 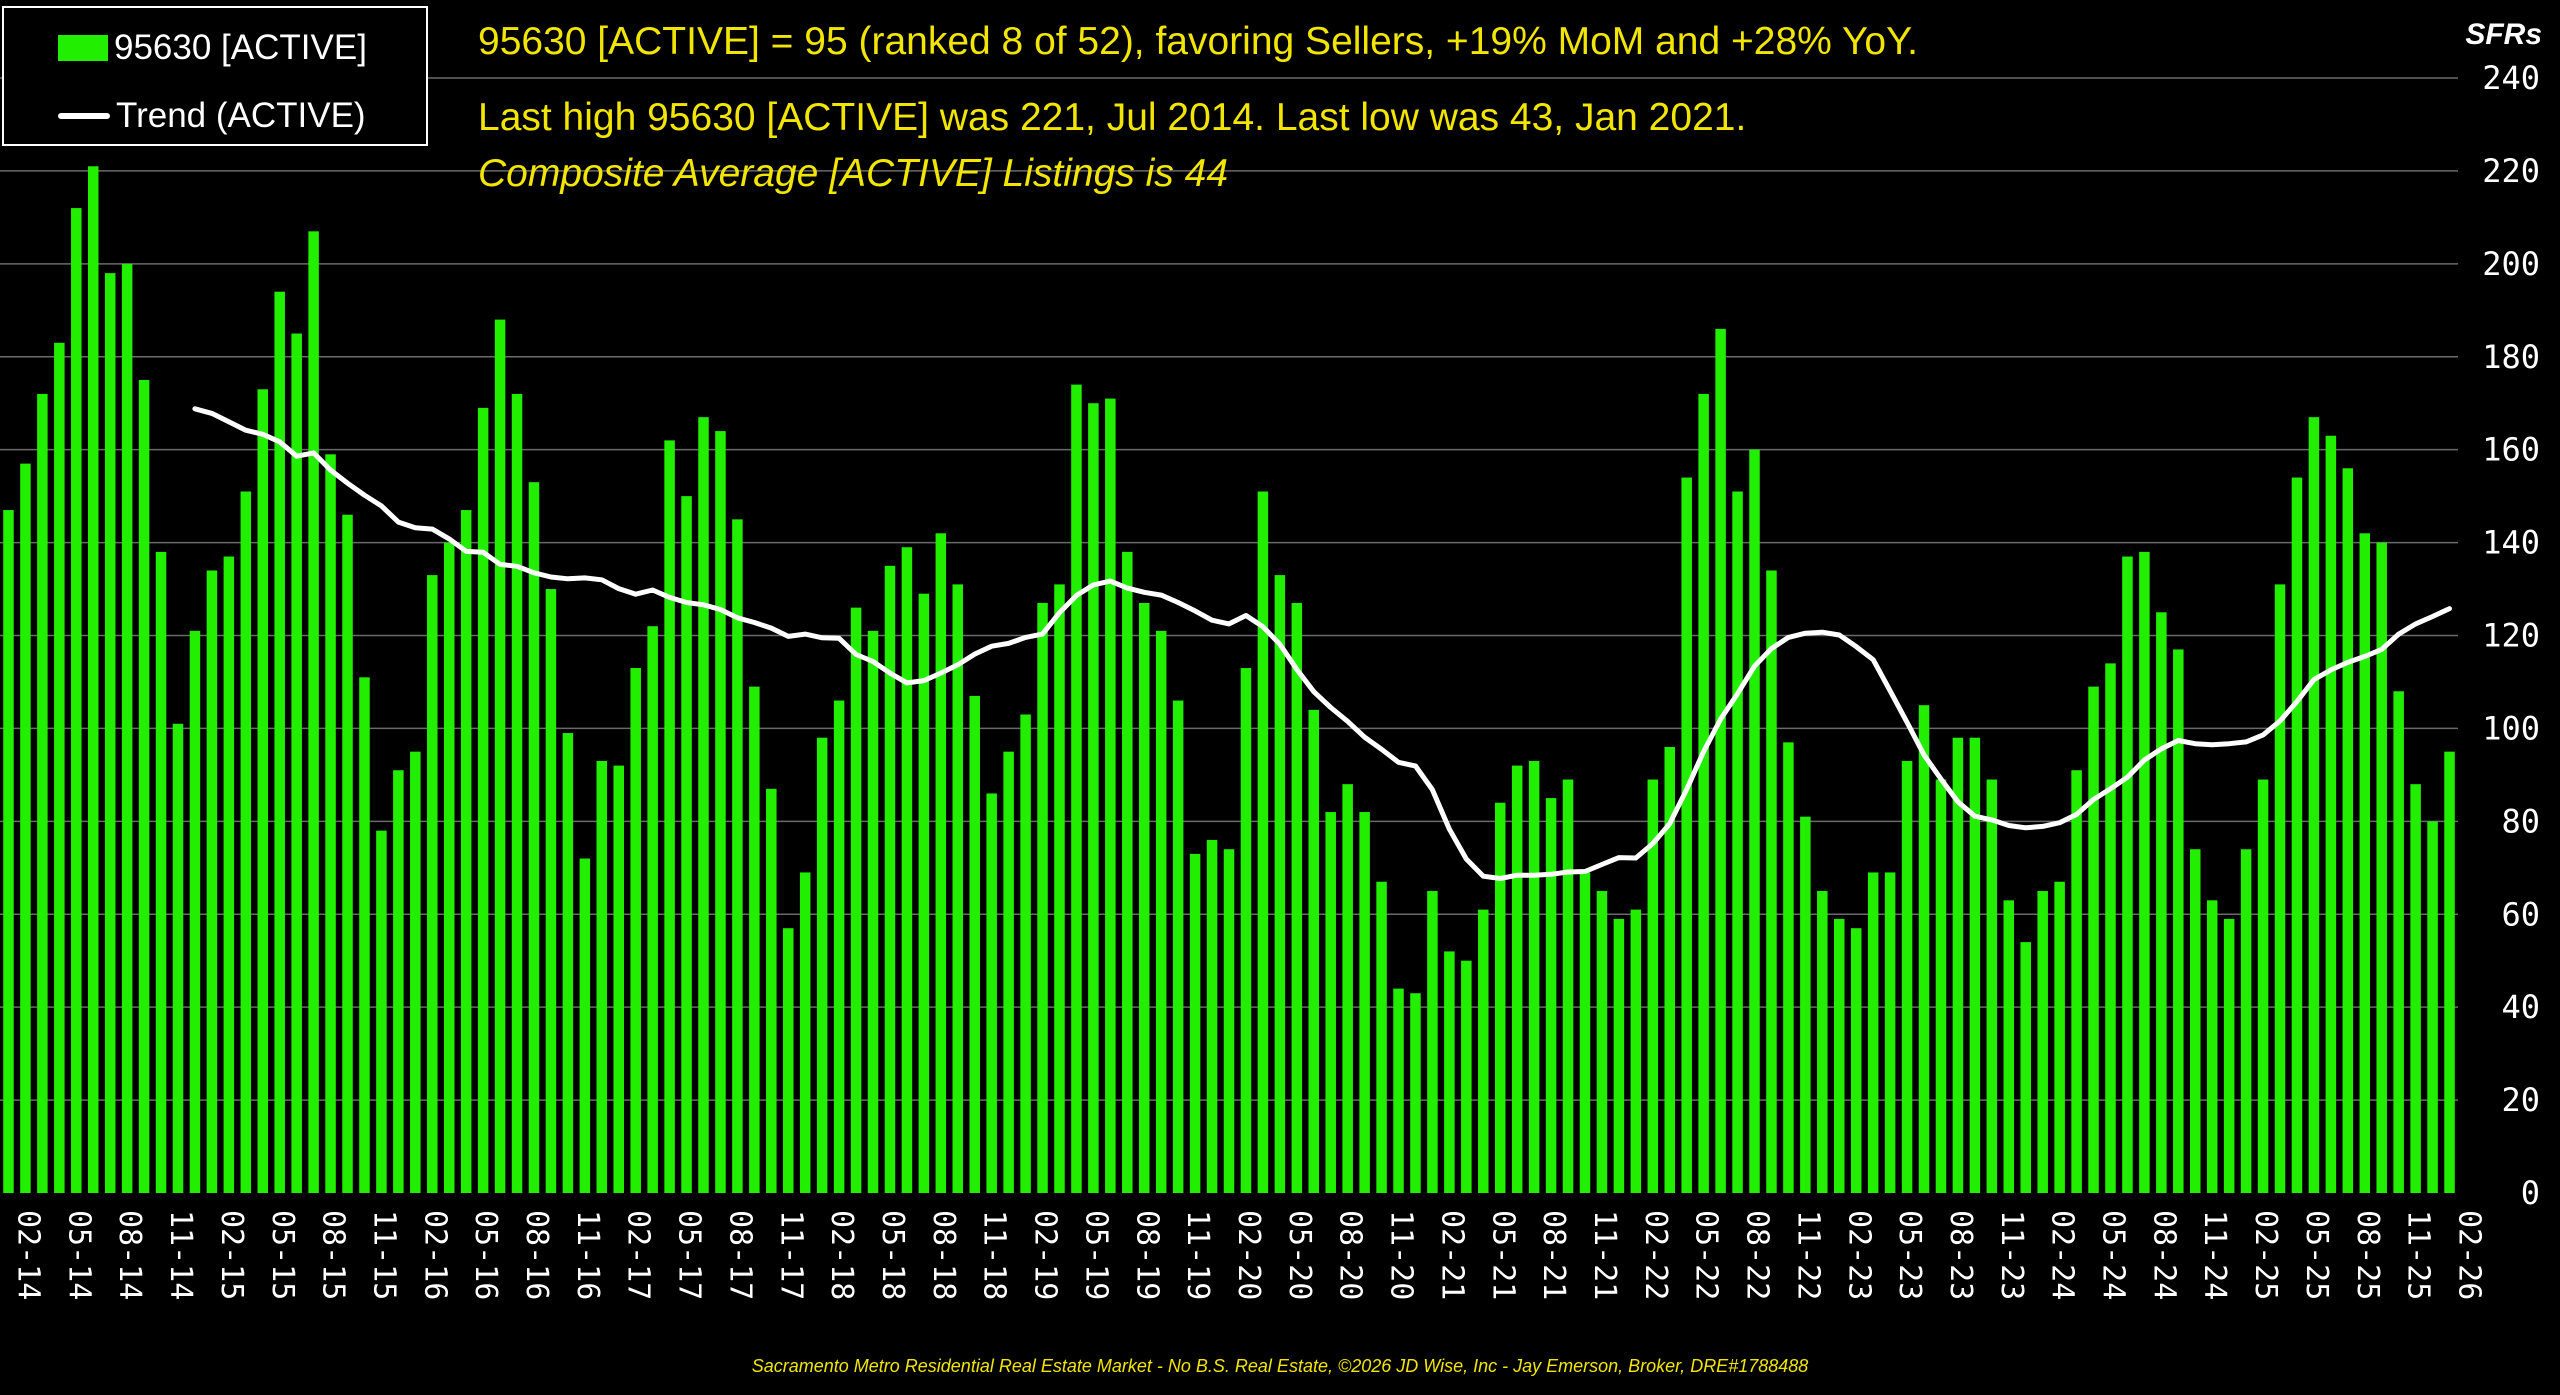 I want to click on legend-bars-label: 95630 [ACTIVE], so click(x=240, y=47).